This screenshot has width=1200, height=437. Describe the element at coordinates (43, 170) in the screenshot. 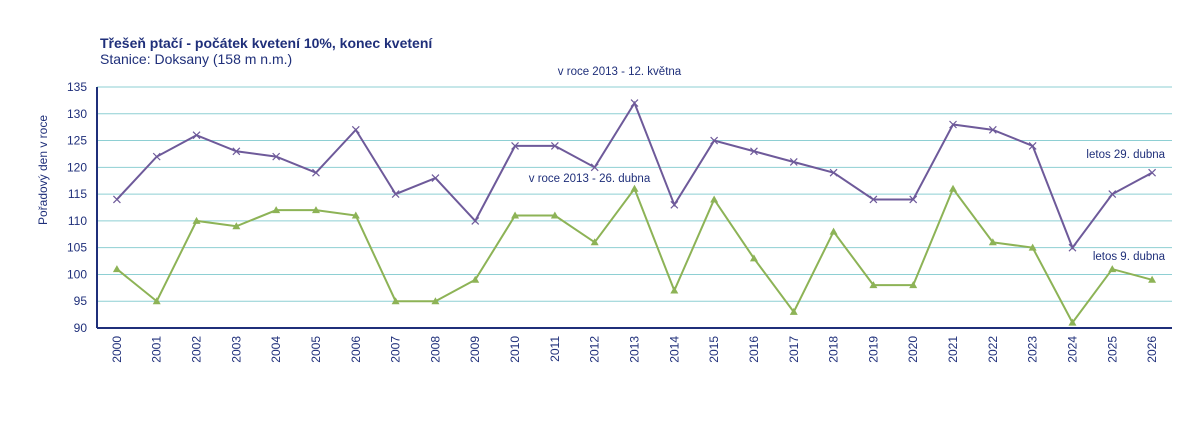

I see `y-axis-label: Pořadový den v roce` at that location.